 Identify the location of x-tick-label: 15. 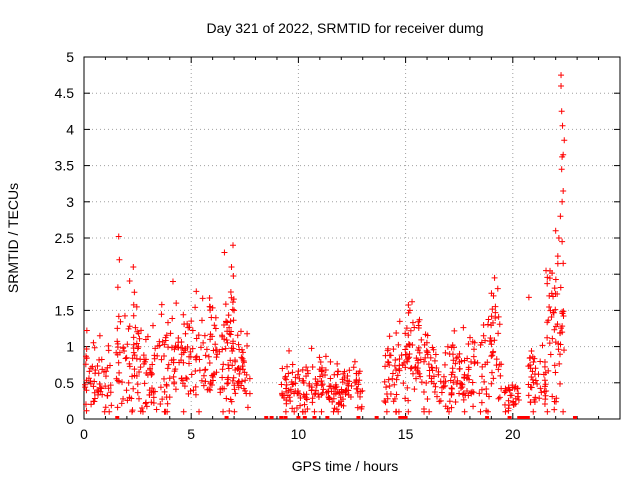
(406, 434).